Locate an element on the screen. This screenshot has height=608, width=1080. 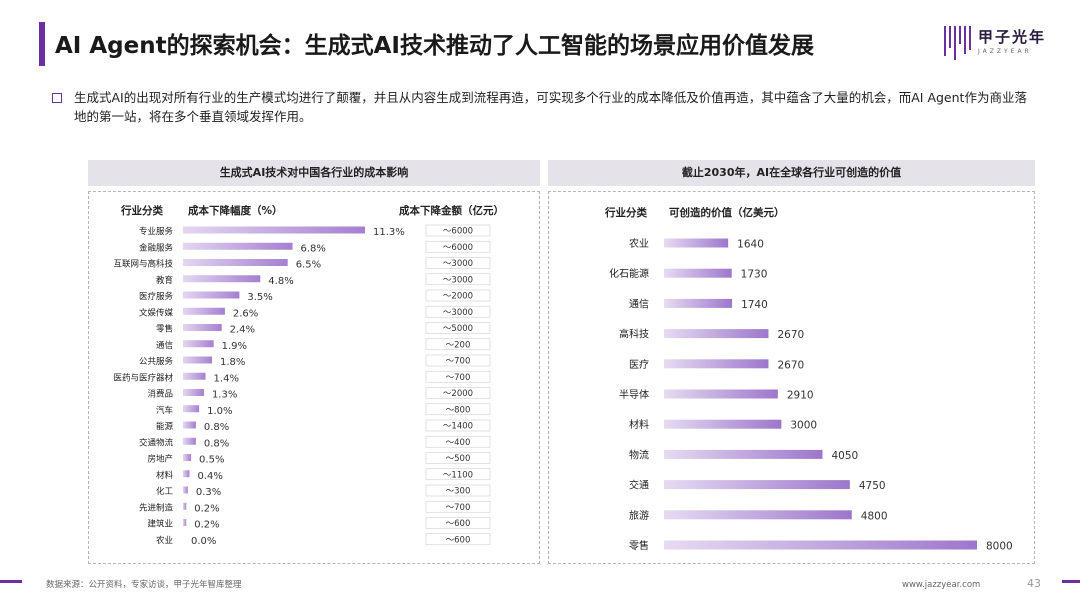
amount-label: ～800 is located at coordinates (458, 410).